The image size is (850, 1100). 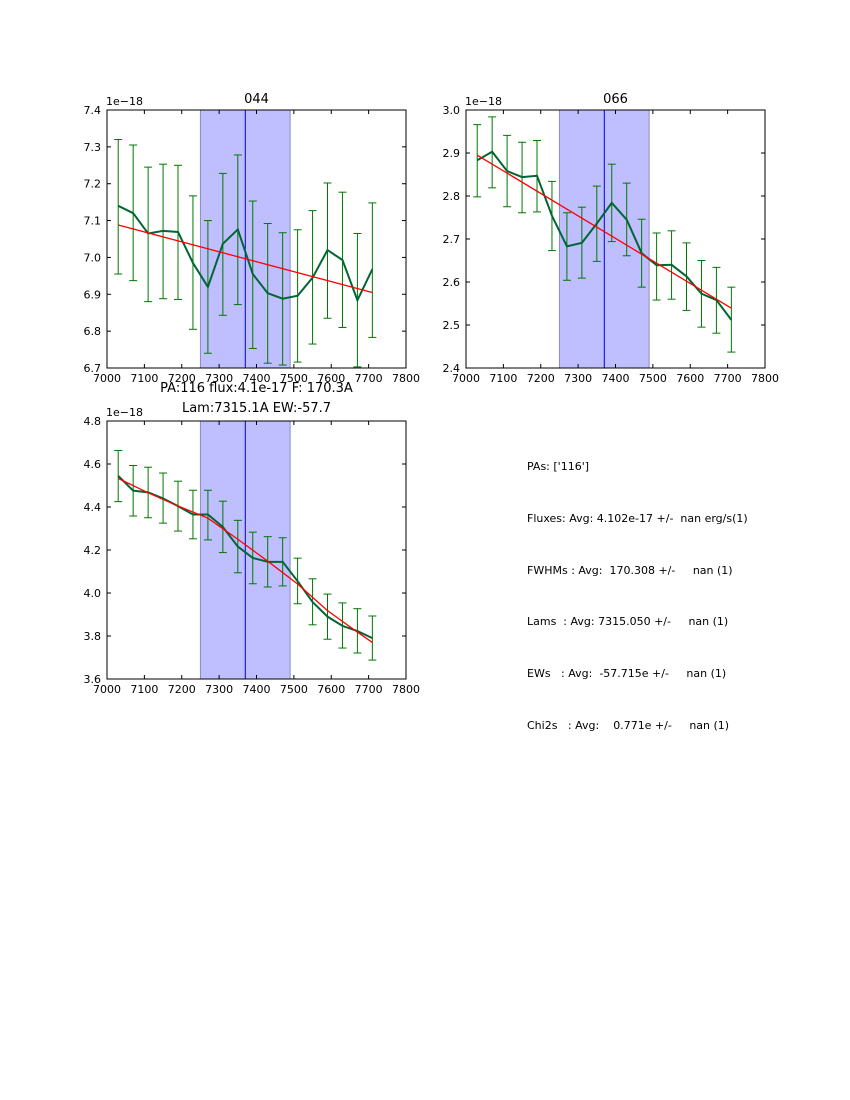 What do you see at coordinates (452, 325) in the screenshot?
I see `y-tick-label: 2.5` at bounding box center [452, 325].